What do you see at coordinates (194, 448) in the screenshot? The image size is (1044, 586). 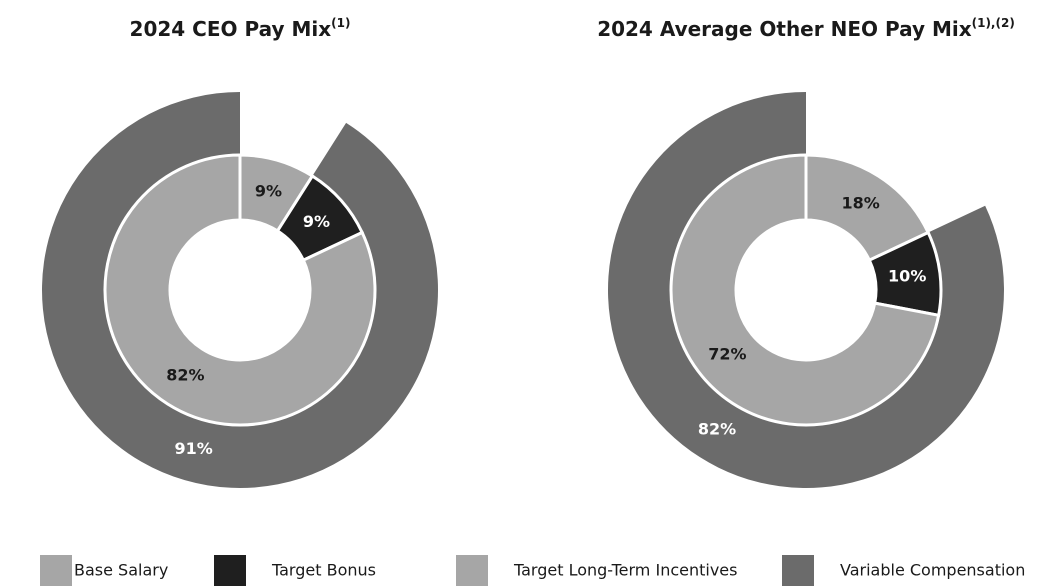 I see `value-label: 91%` at bounding box center [194, 448].